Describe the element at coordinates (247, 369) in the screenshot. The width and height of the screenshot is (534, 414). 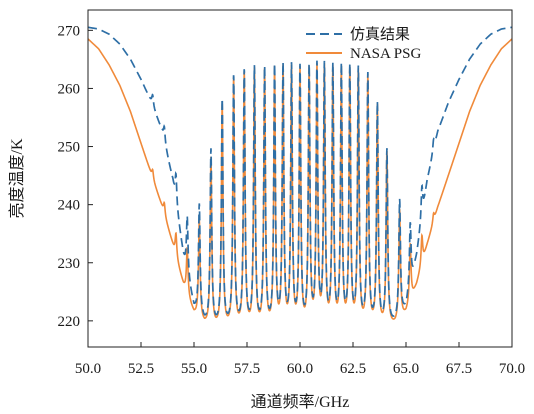
I see `x-tick-label: 57.5` at that location.